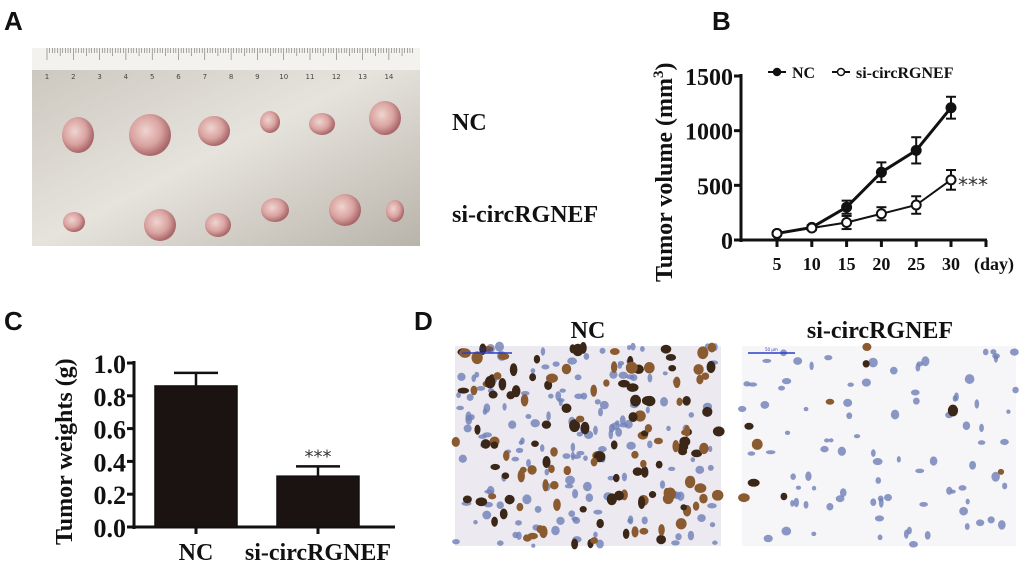 Image resolution: width=1020 pixels, height=564 pixels. What do you see at coordinates (812, 228) in the screenshot?
I see `data-point` at bounding box center [812, 228].